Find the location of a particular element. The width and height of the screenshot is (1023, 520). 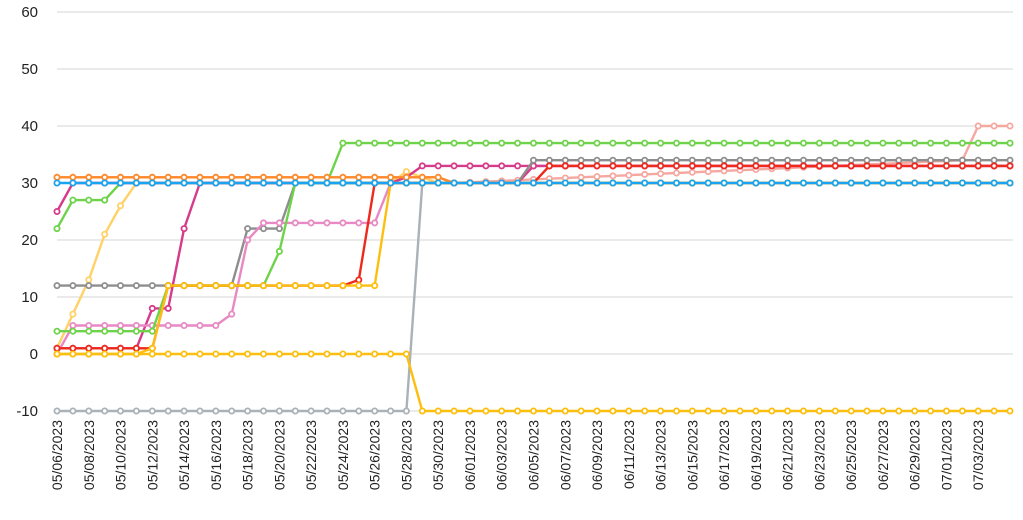

x-tick-label: 06/07/2023 is located at coordinates (565, 455).